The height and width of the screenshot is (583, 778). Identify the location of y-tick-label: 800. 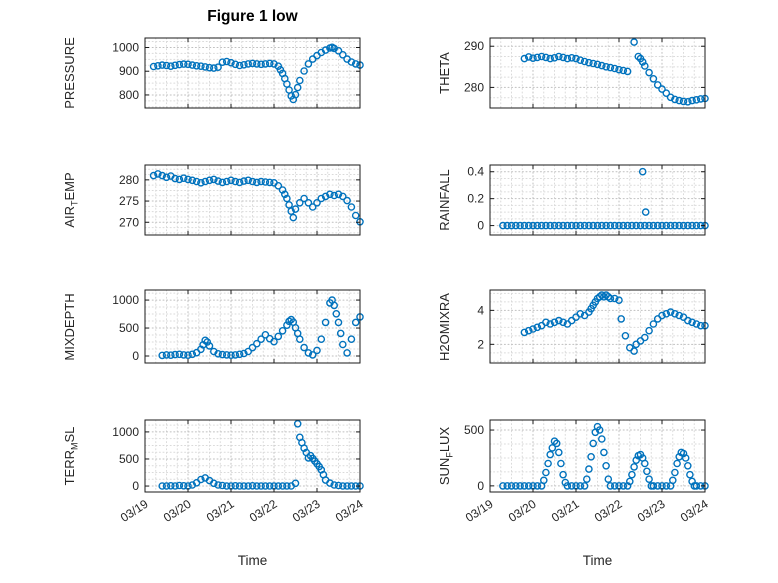
(129, 95).